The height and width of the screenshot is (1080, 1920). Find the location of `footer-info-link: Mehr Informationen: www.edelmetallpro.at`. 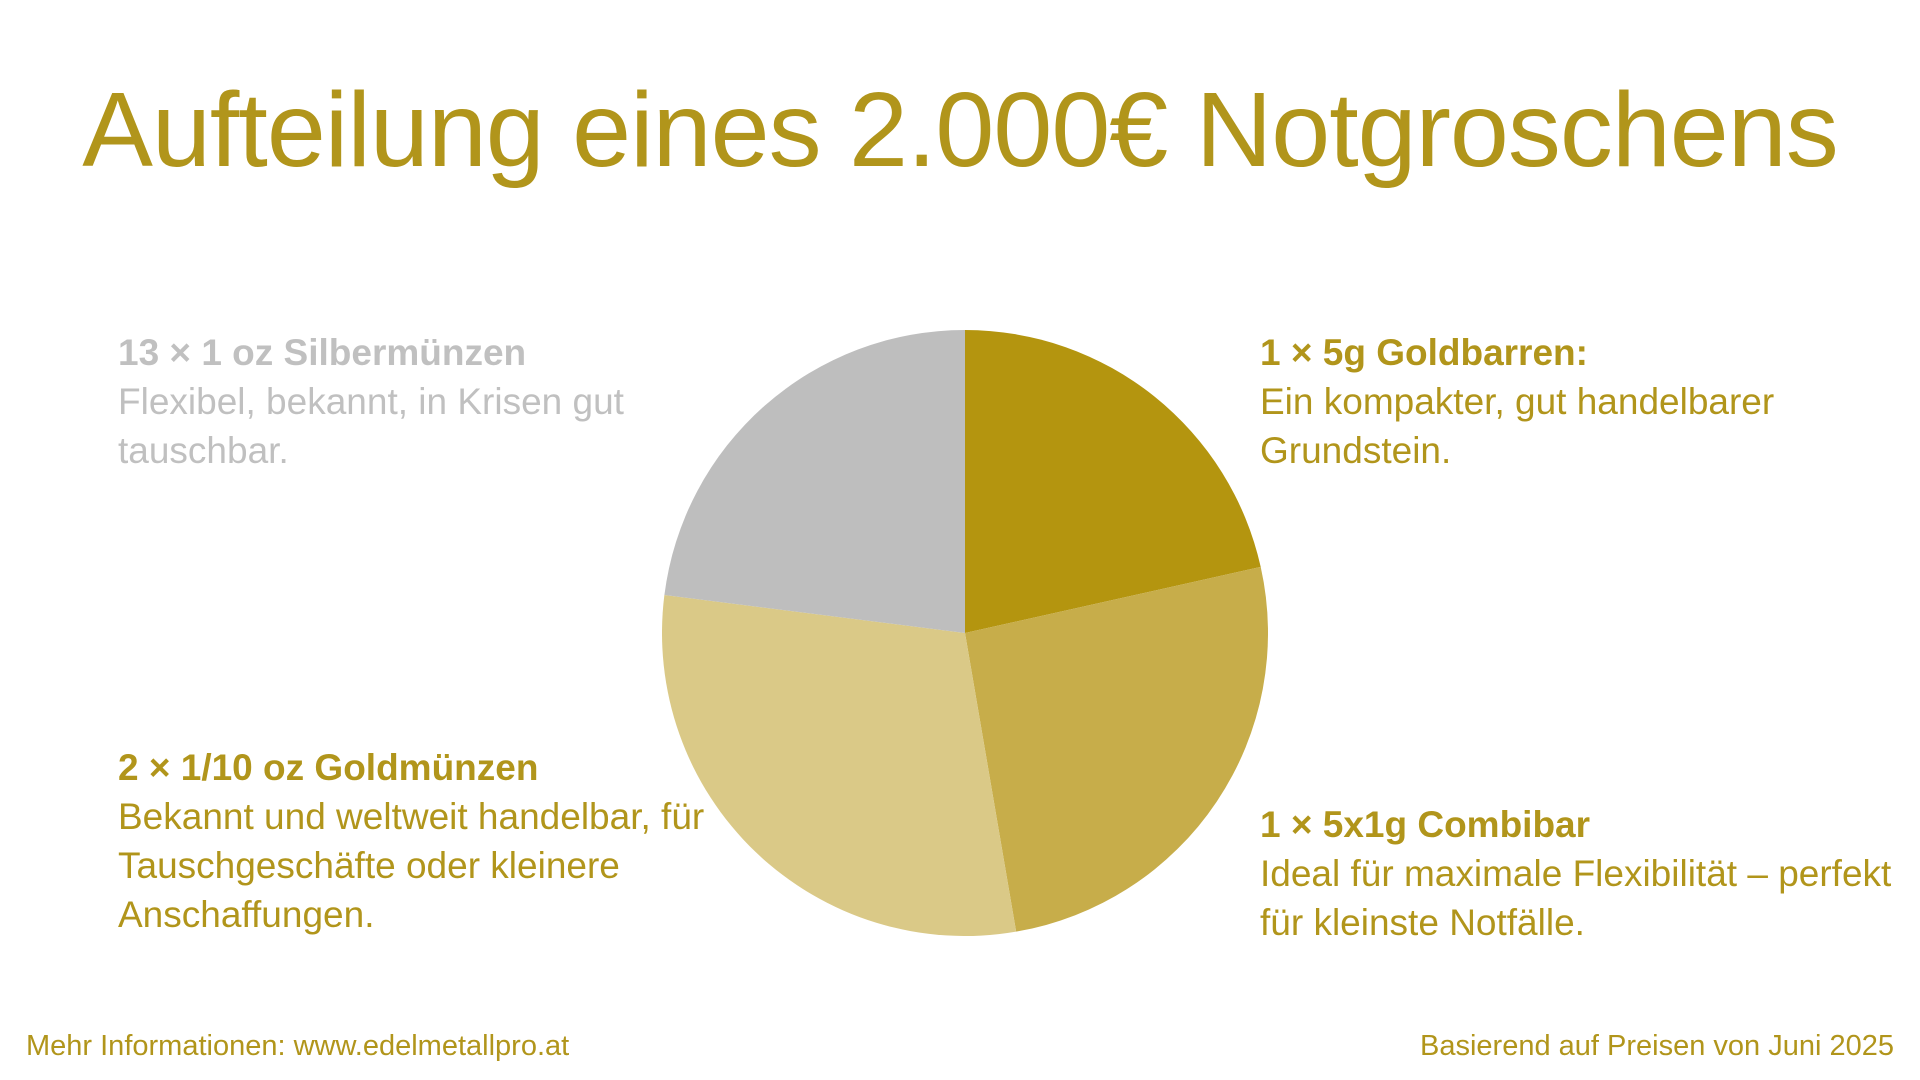

footer-info-link: Mehr Informationen: www.edelmetallpro.at is located at coordinates (298, 1046).